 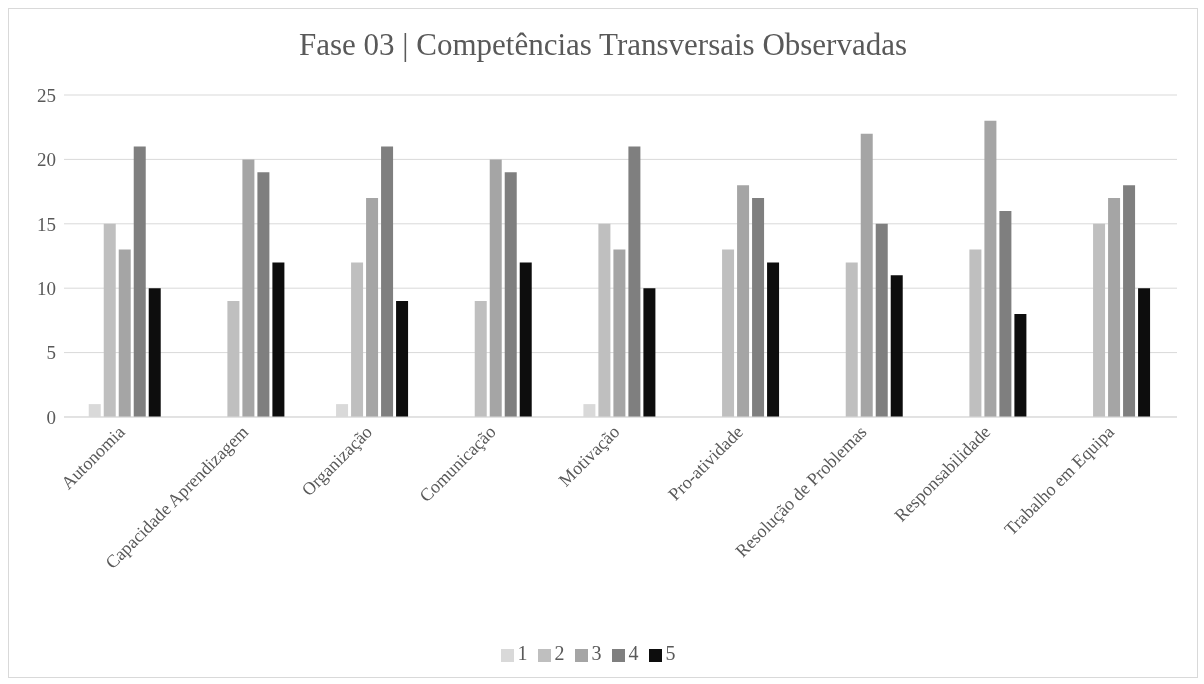 I want to click on y-tick-label: 10, so click(x=46, y=288).